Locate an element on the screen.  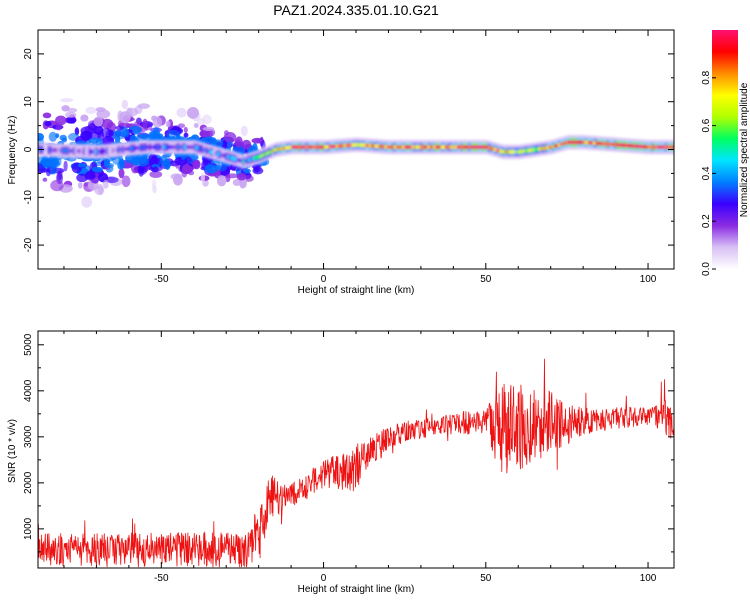
x-tick-label: -50 is located at coordinates (161, 279).